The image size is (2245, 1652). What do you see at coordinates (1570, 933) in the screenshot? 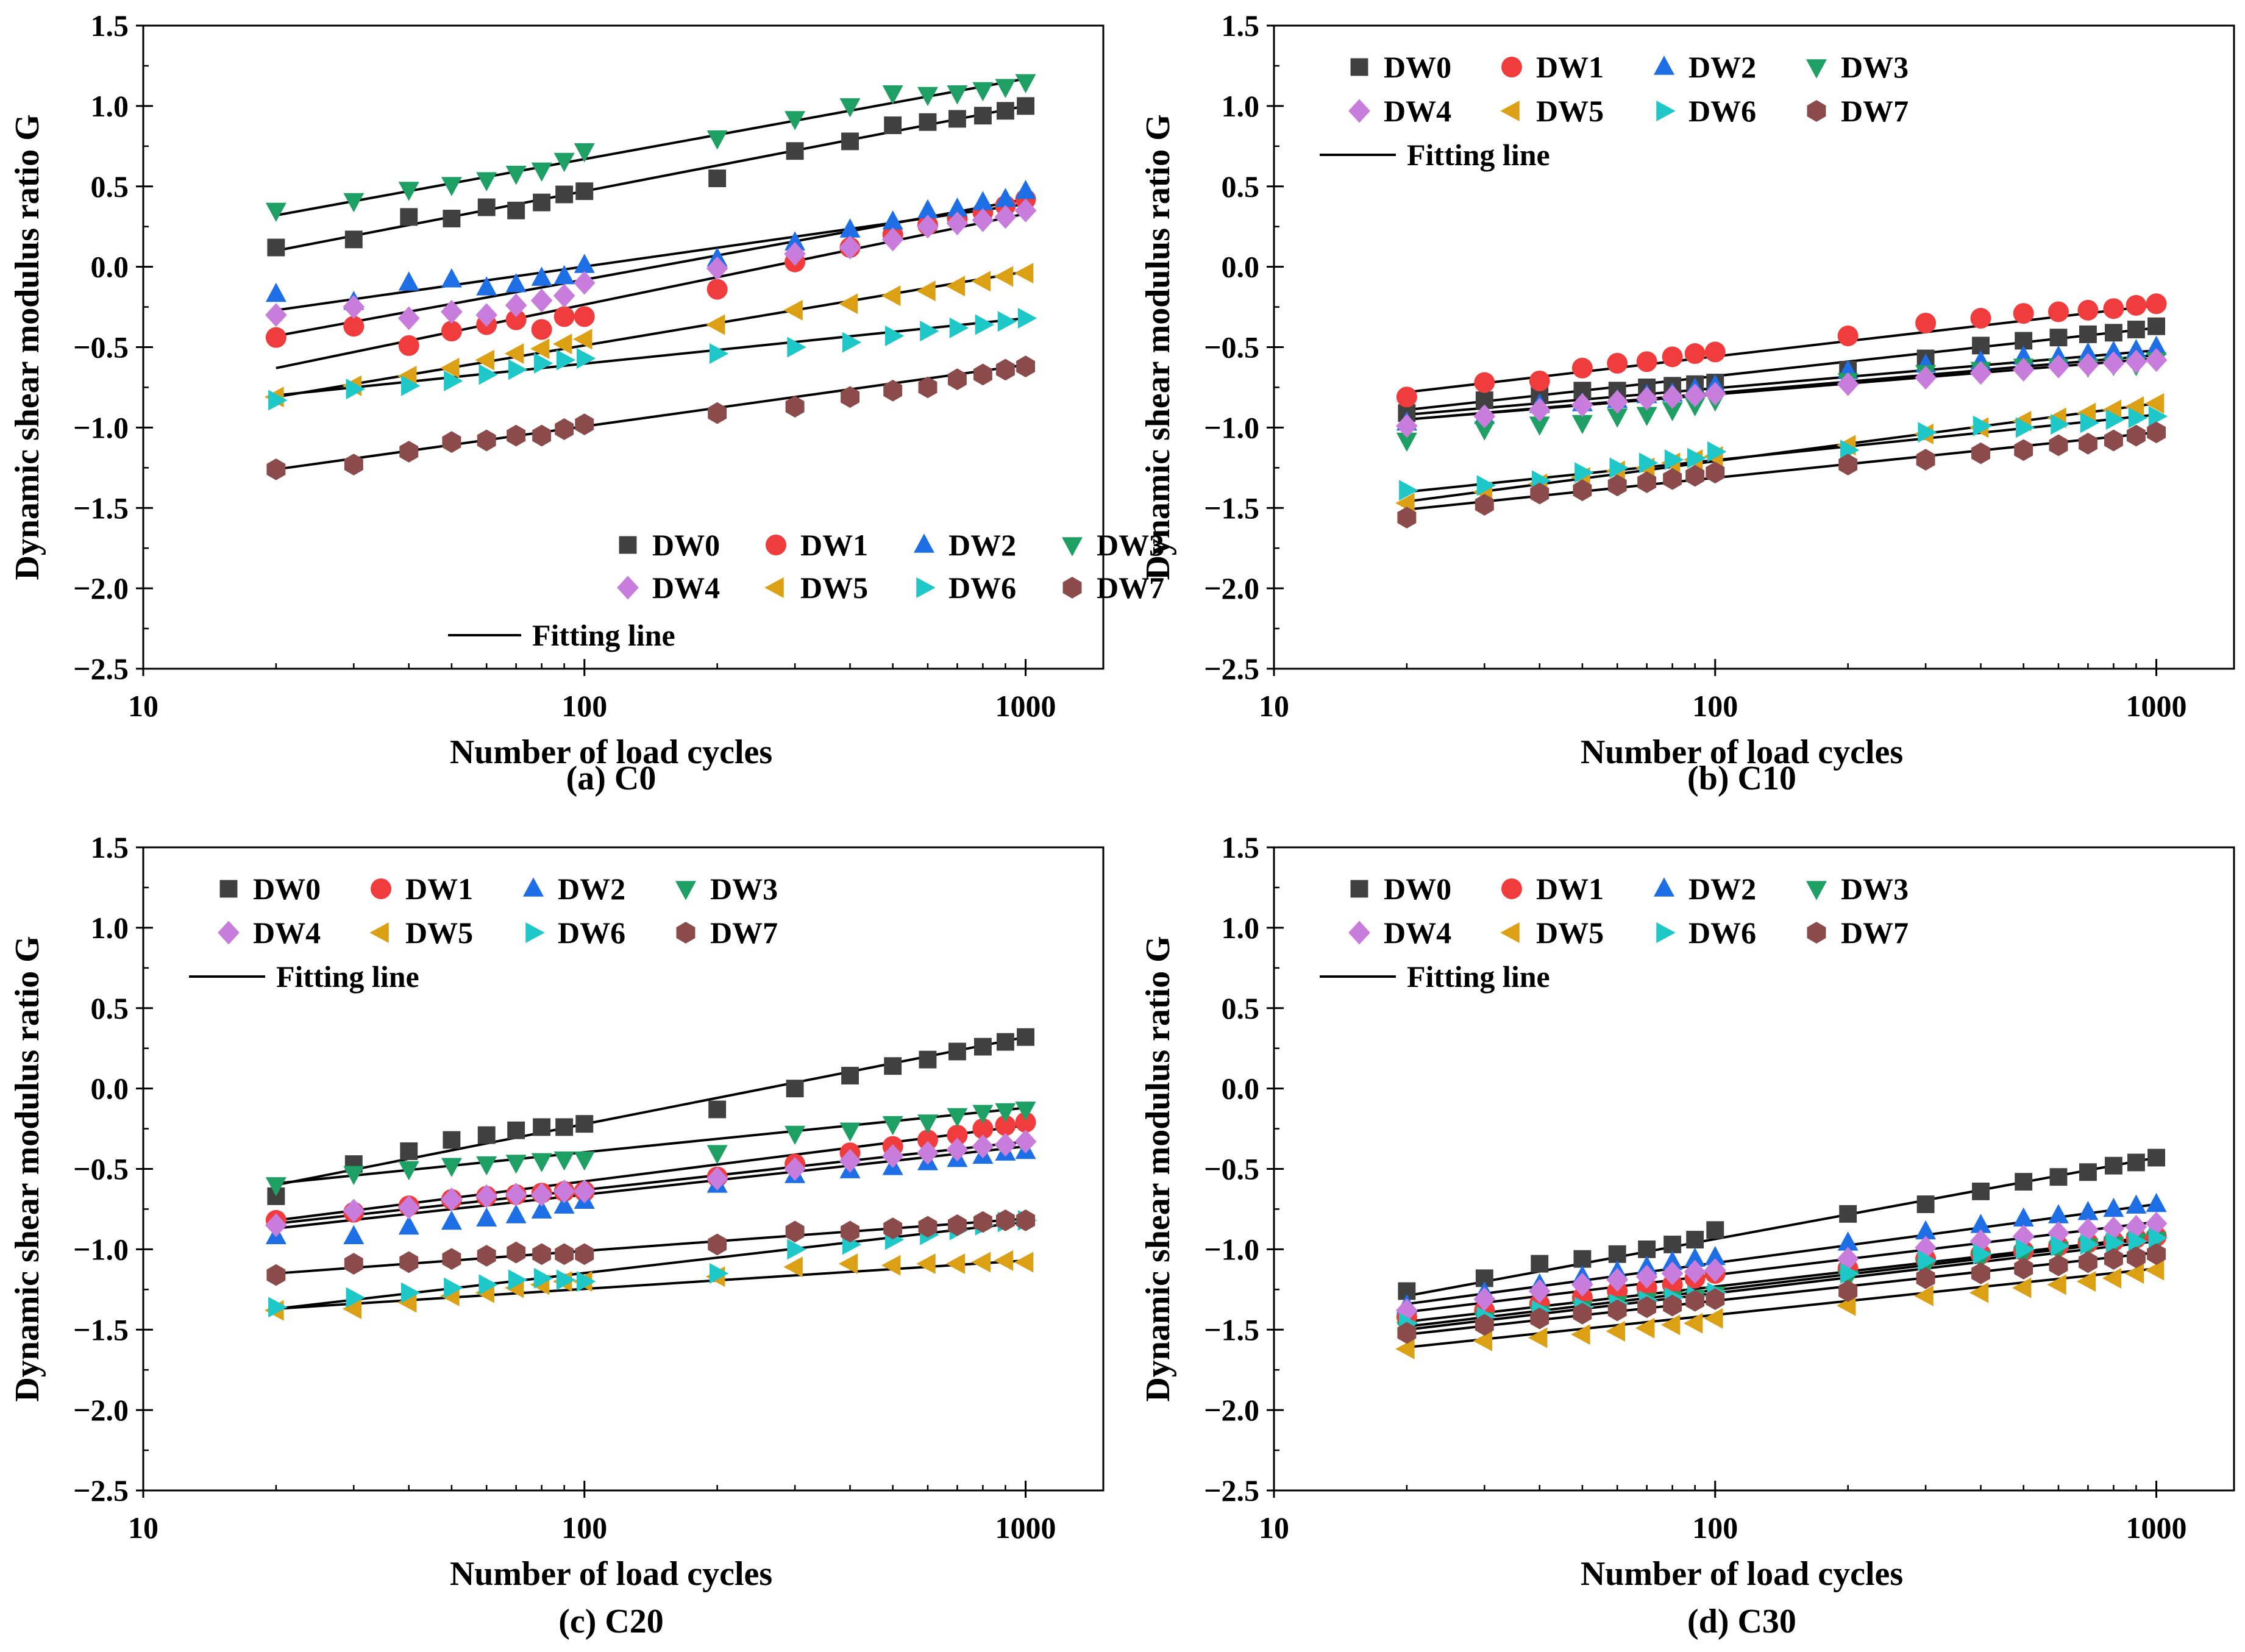
I see `legend-label-dw5: DW5` at bounding box center [1570, 933].